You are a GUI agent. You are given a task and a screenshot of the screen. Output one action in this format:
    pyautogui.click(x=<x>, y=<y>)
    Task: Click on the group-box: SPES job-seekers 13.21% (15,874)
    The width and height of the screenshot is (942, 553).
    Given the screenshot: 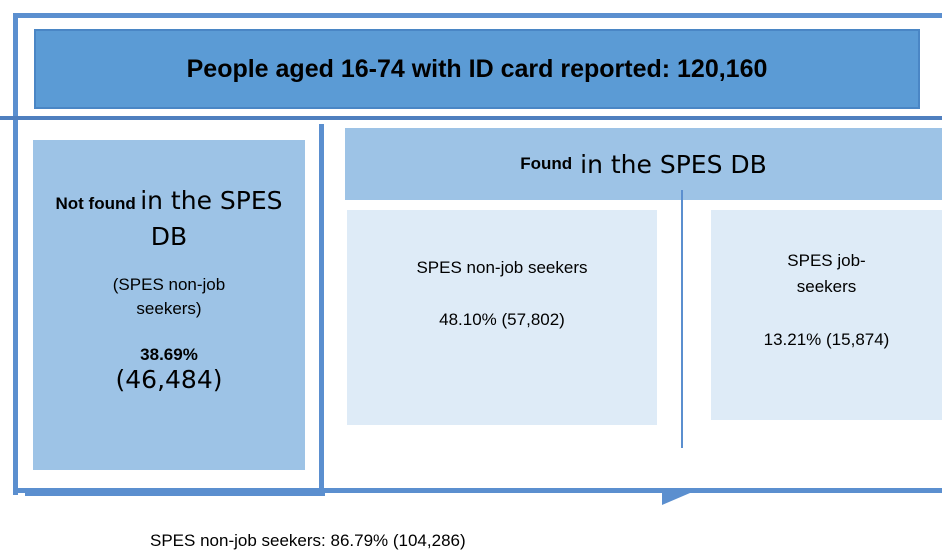 What is the action you would take?
    pyautogui.click(x=826, y=315)
    